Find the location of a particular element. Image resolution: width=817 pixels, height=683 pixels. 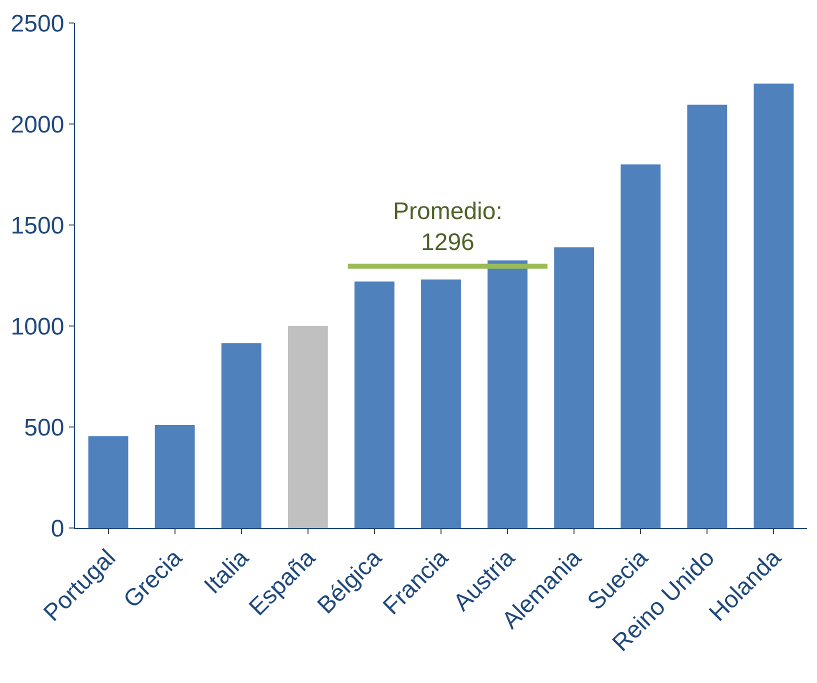

y-tick-label: 1000 is located at coordinates (37, 326).